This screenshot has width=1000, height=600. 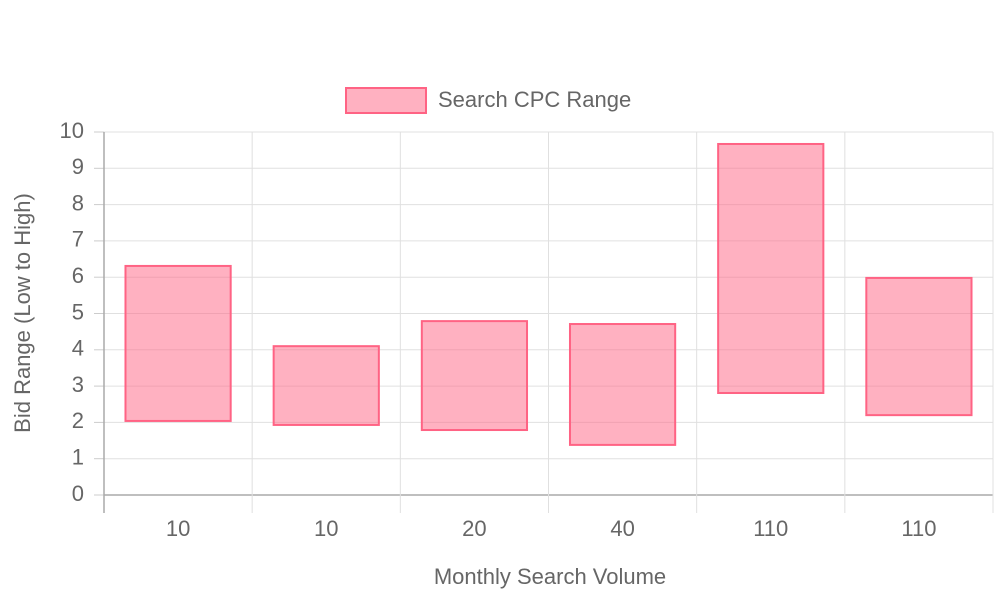 I want to click on y-axis-title: Bid Range (Low to High), so click(x=22, y=313).